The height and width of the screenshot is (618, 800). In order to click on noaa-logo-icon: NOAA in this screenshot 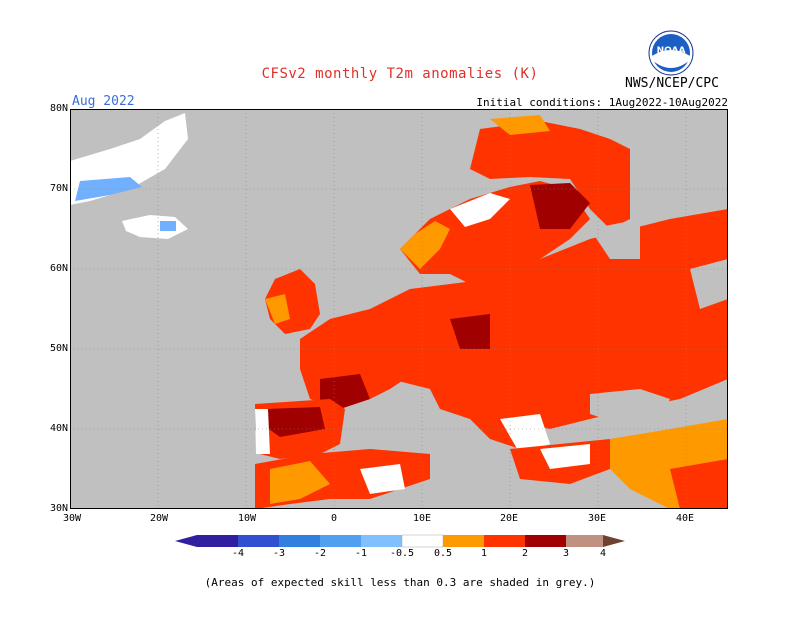, I will do `click(671, 53)`.